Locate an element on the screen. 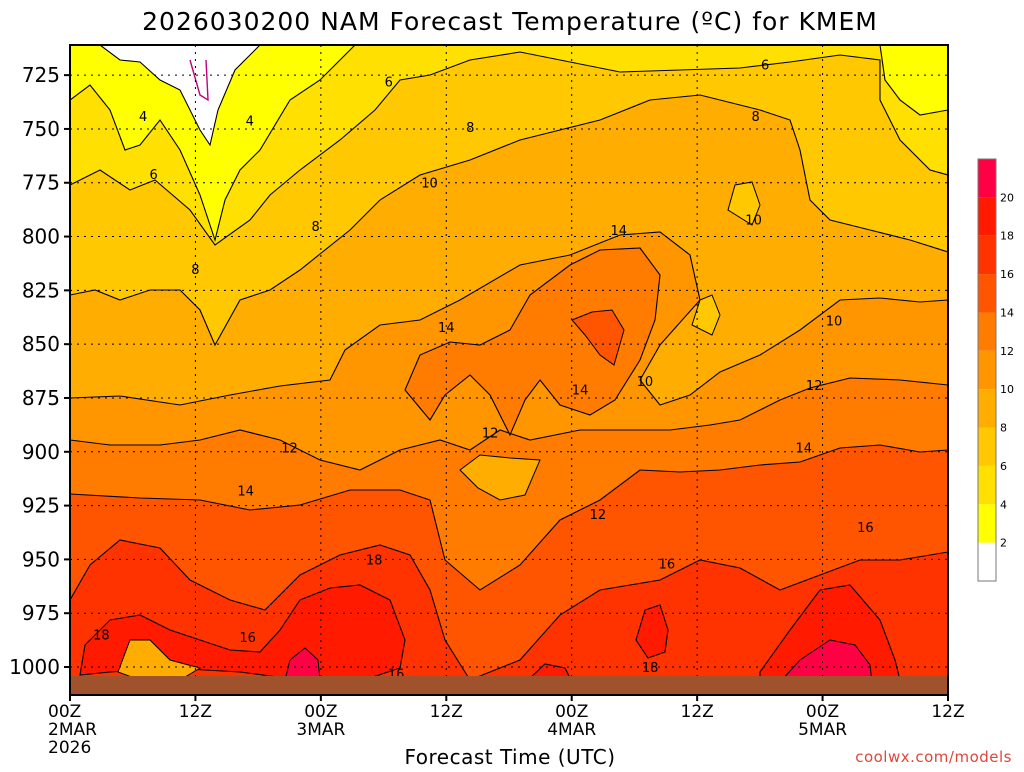 This screenshot has height=772, width=1024. x-tick-label: 5MAR is located at coordinates (822, 730).